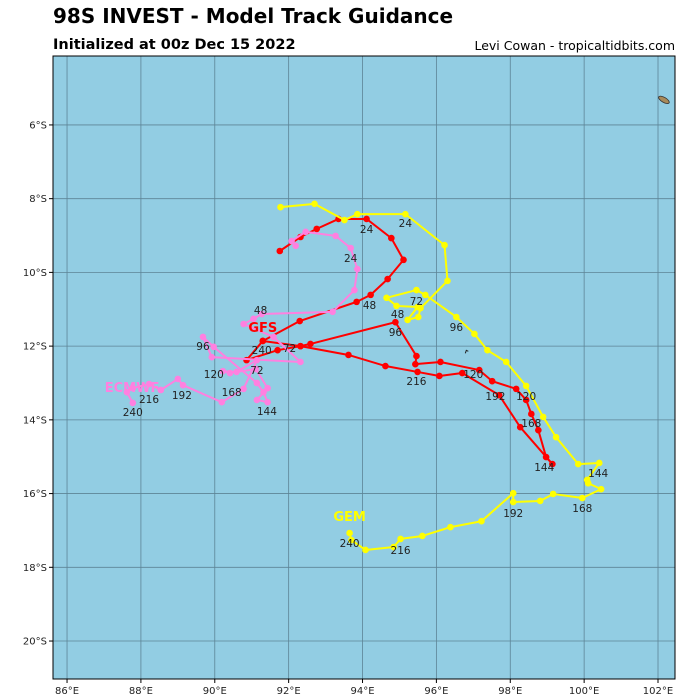 This screenshot has height=700, width=700. What do you see at coordinates (132, 388) in the screenshot?
I see `model-label-ecmwf: ECMWF` at bounding box center [132, 388].